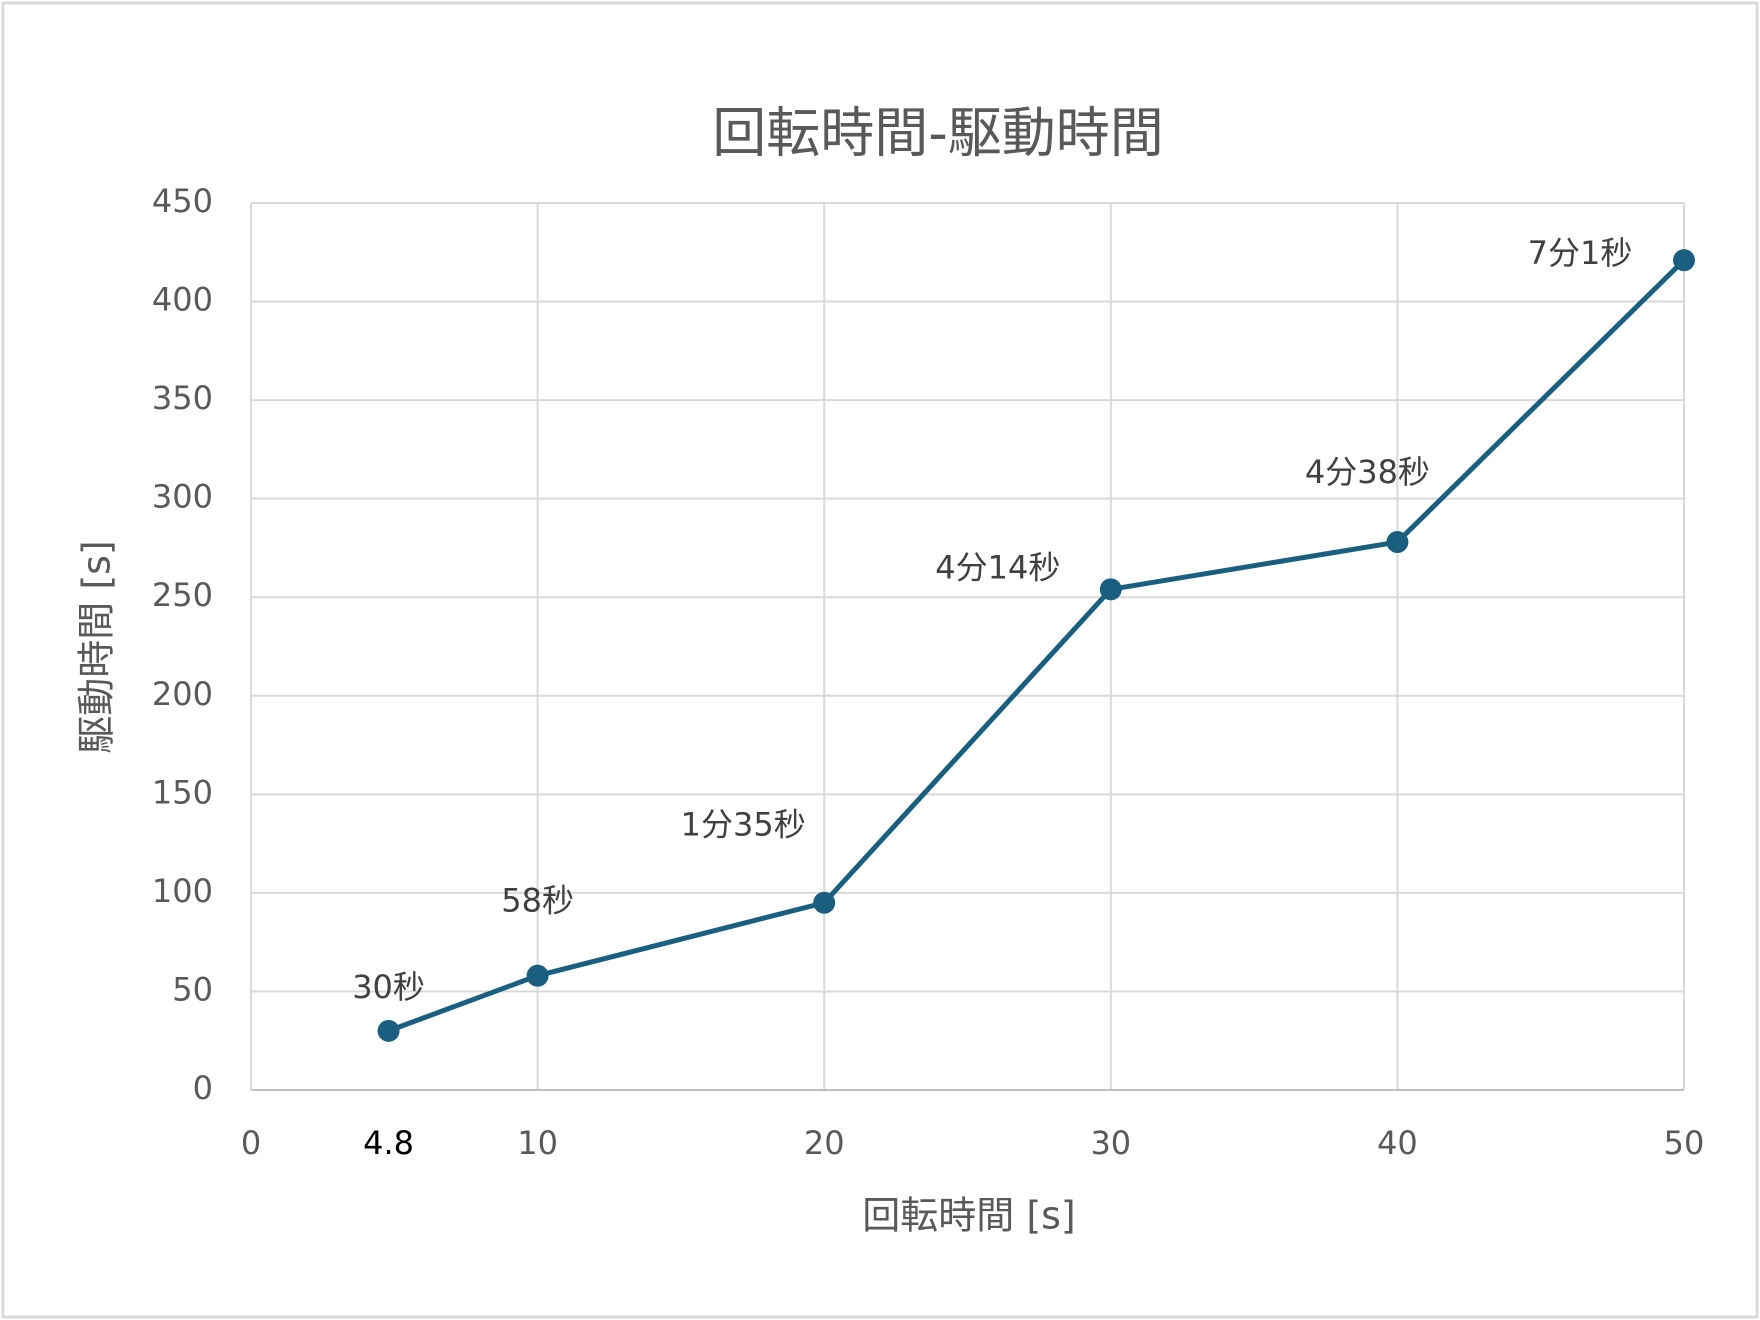  Describe the element at coordinates (388, 1143) in the screenshot. I see `x-tick-label: 4.8` at that location.